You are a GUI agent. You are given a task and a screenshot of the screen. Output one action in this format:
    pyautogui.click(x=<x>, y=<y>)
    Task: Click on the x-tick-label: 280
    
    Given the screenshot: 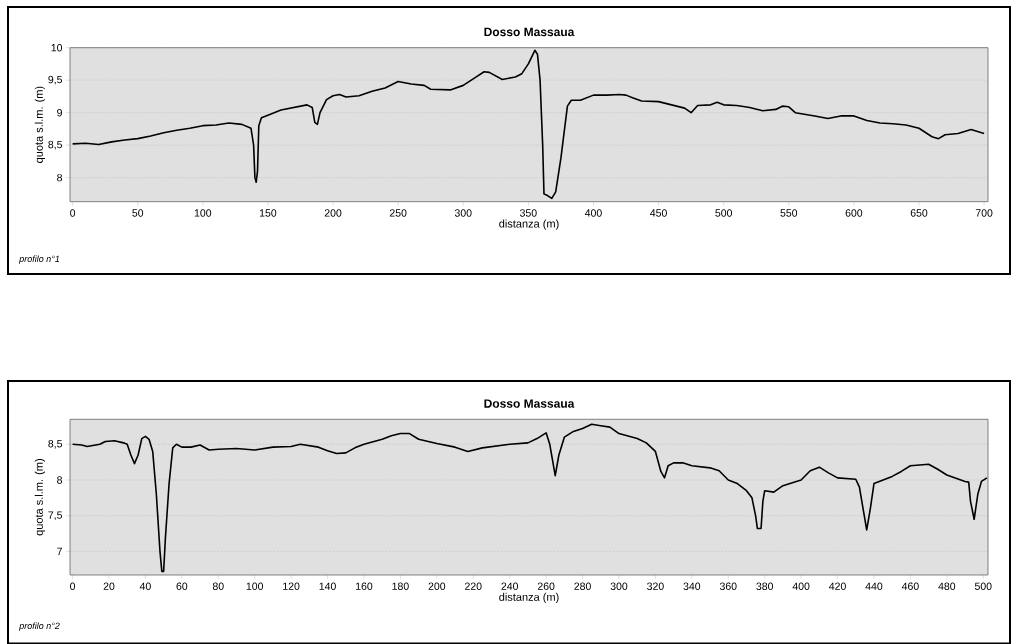 What is the action you would take?
    pyautogui.click(x=582, y=586)
    